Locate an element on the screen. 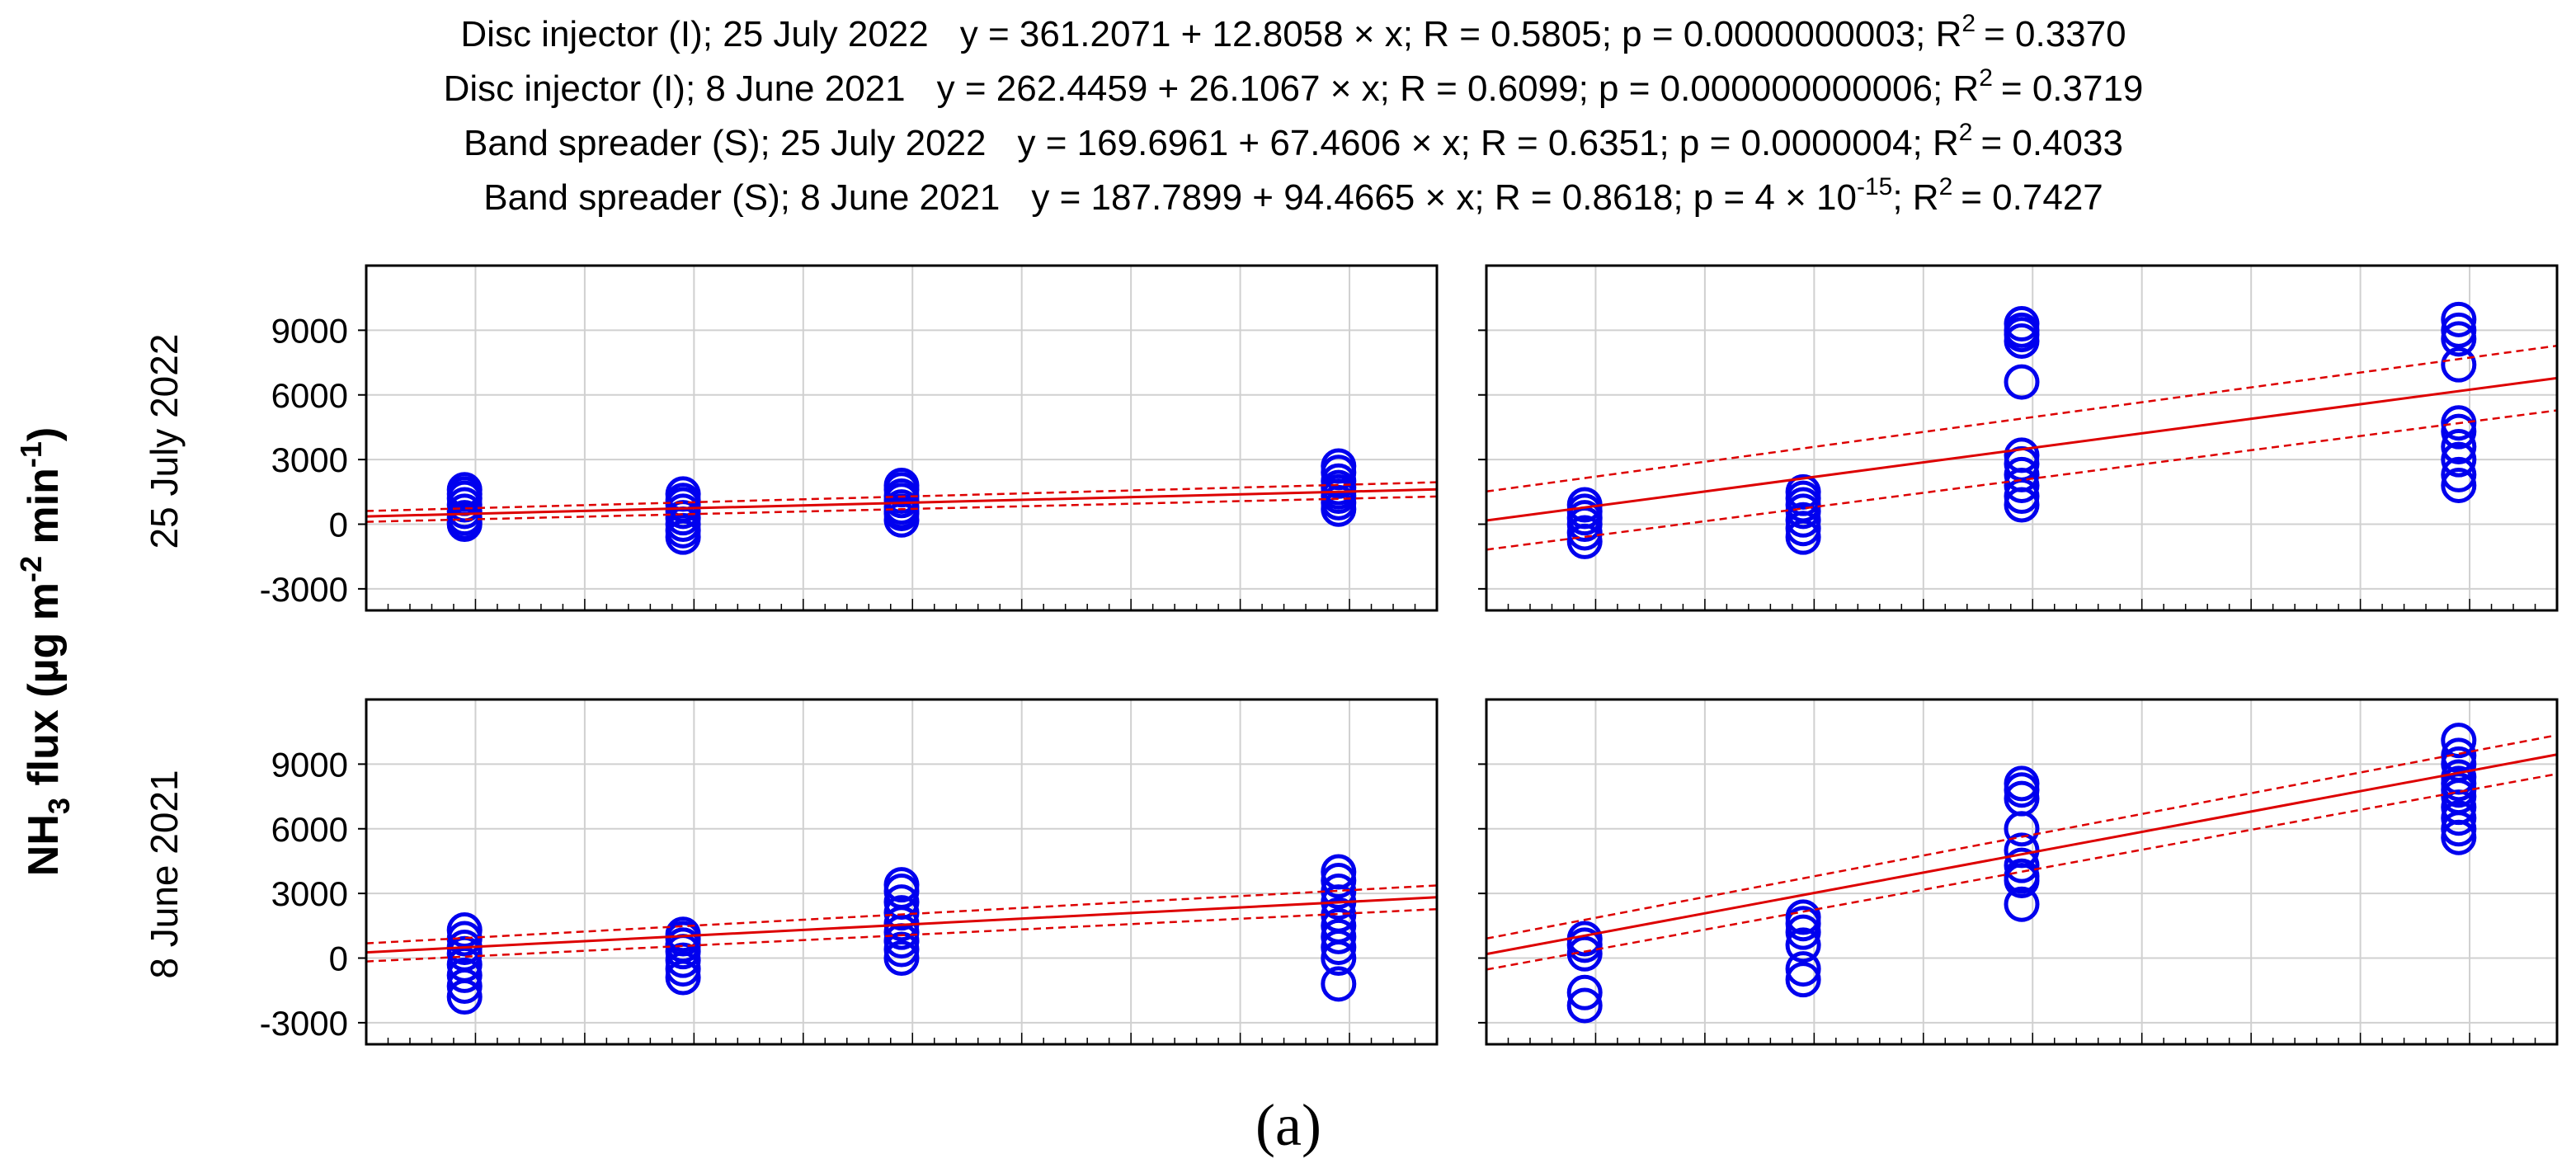  equation-r2-3: = 0.4033 is located at coordinates (2051, 143).